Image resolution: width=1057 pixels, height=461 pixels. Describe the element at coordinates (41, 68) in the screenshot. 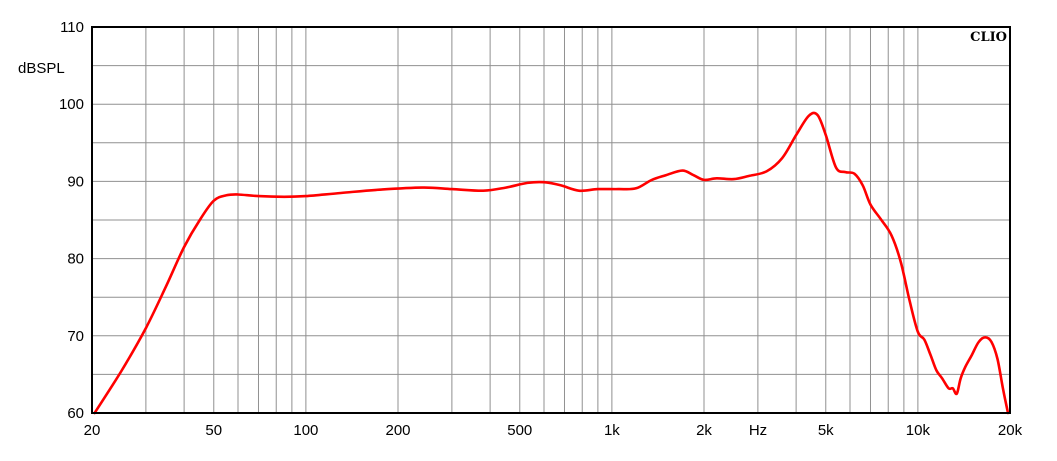

I see `y-axis-label: dBSPL` at that location.